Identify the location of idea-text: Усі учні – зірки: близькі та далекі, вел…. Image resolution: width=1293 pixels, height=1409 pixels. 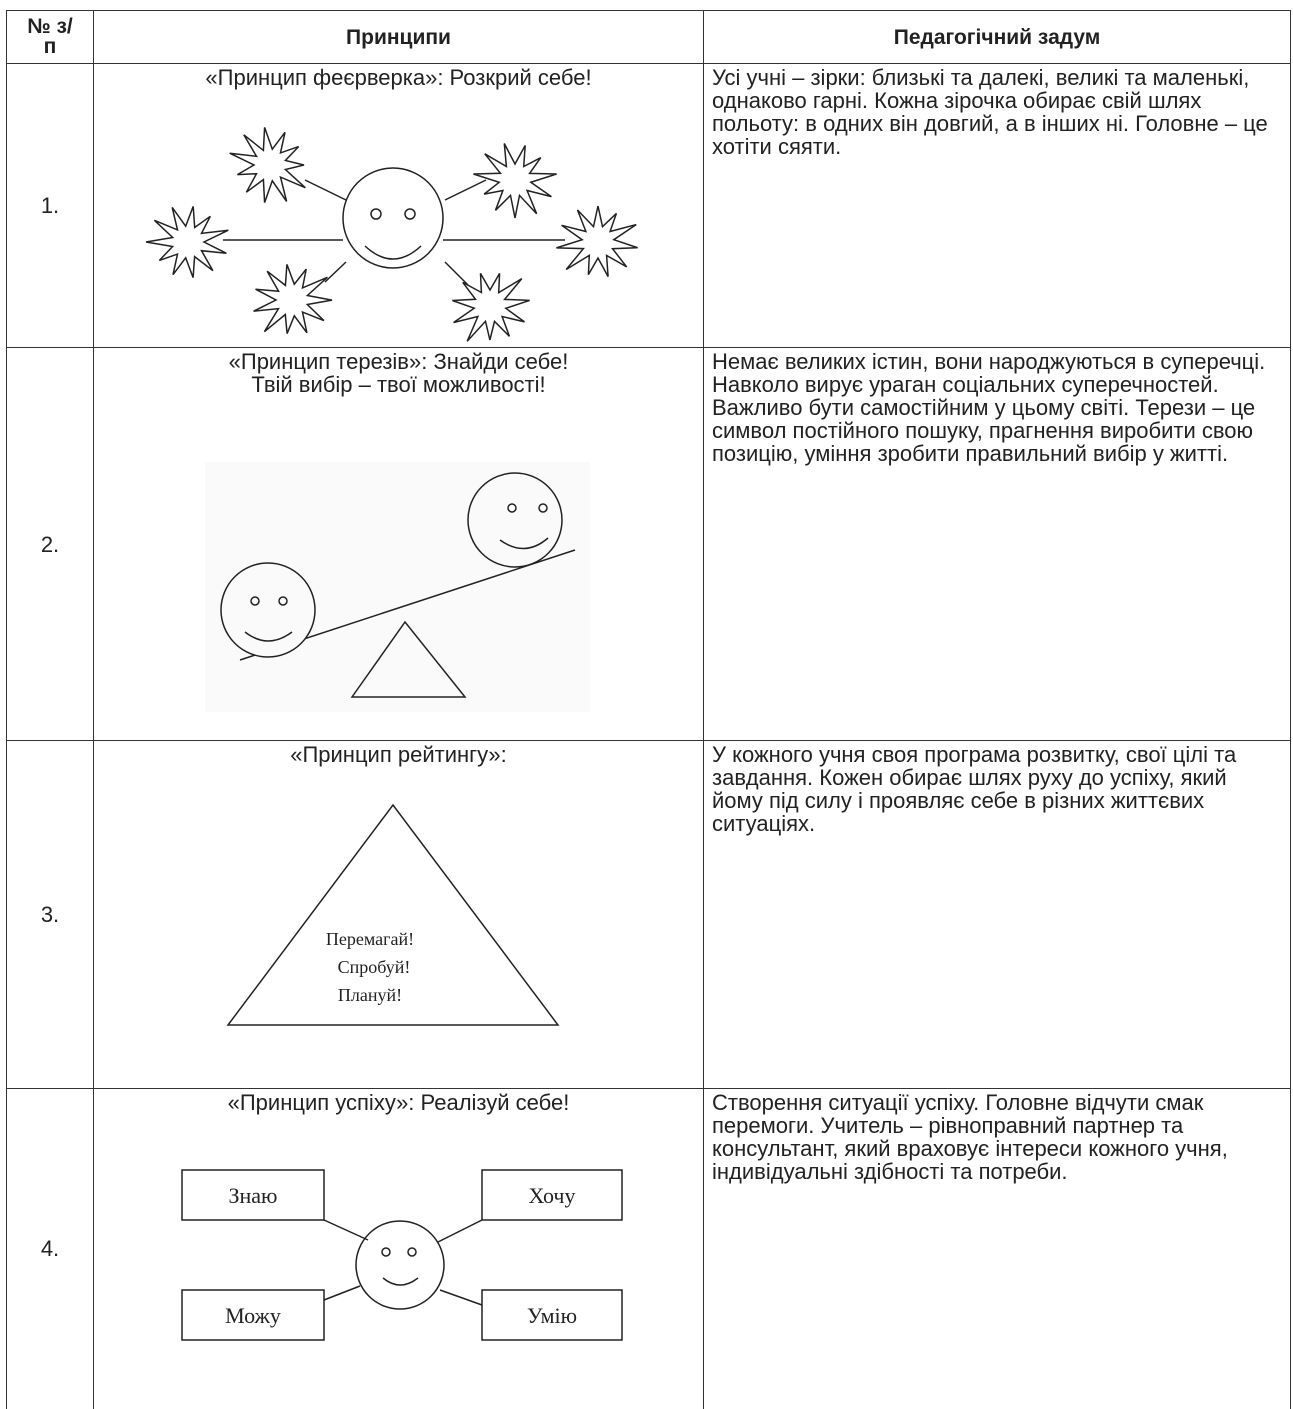
(997, 205).